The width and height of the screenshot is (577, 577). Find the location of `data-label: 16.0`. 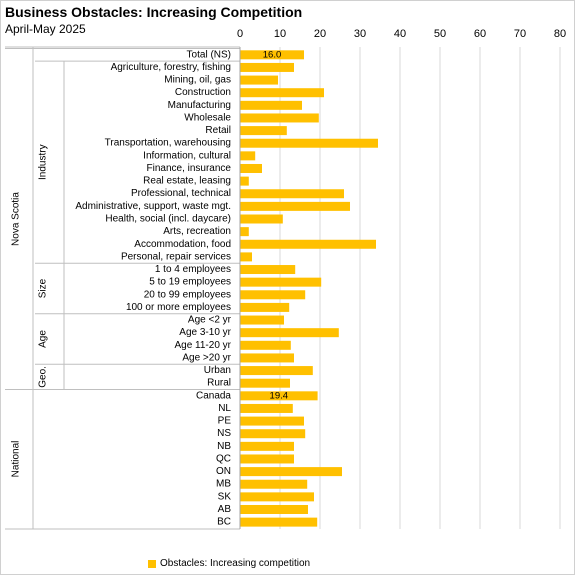

data-label: 16.0 is located at coordinates (272, 54).